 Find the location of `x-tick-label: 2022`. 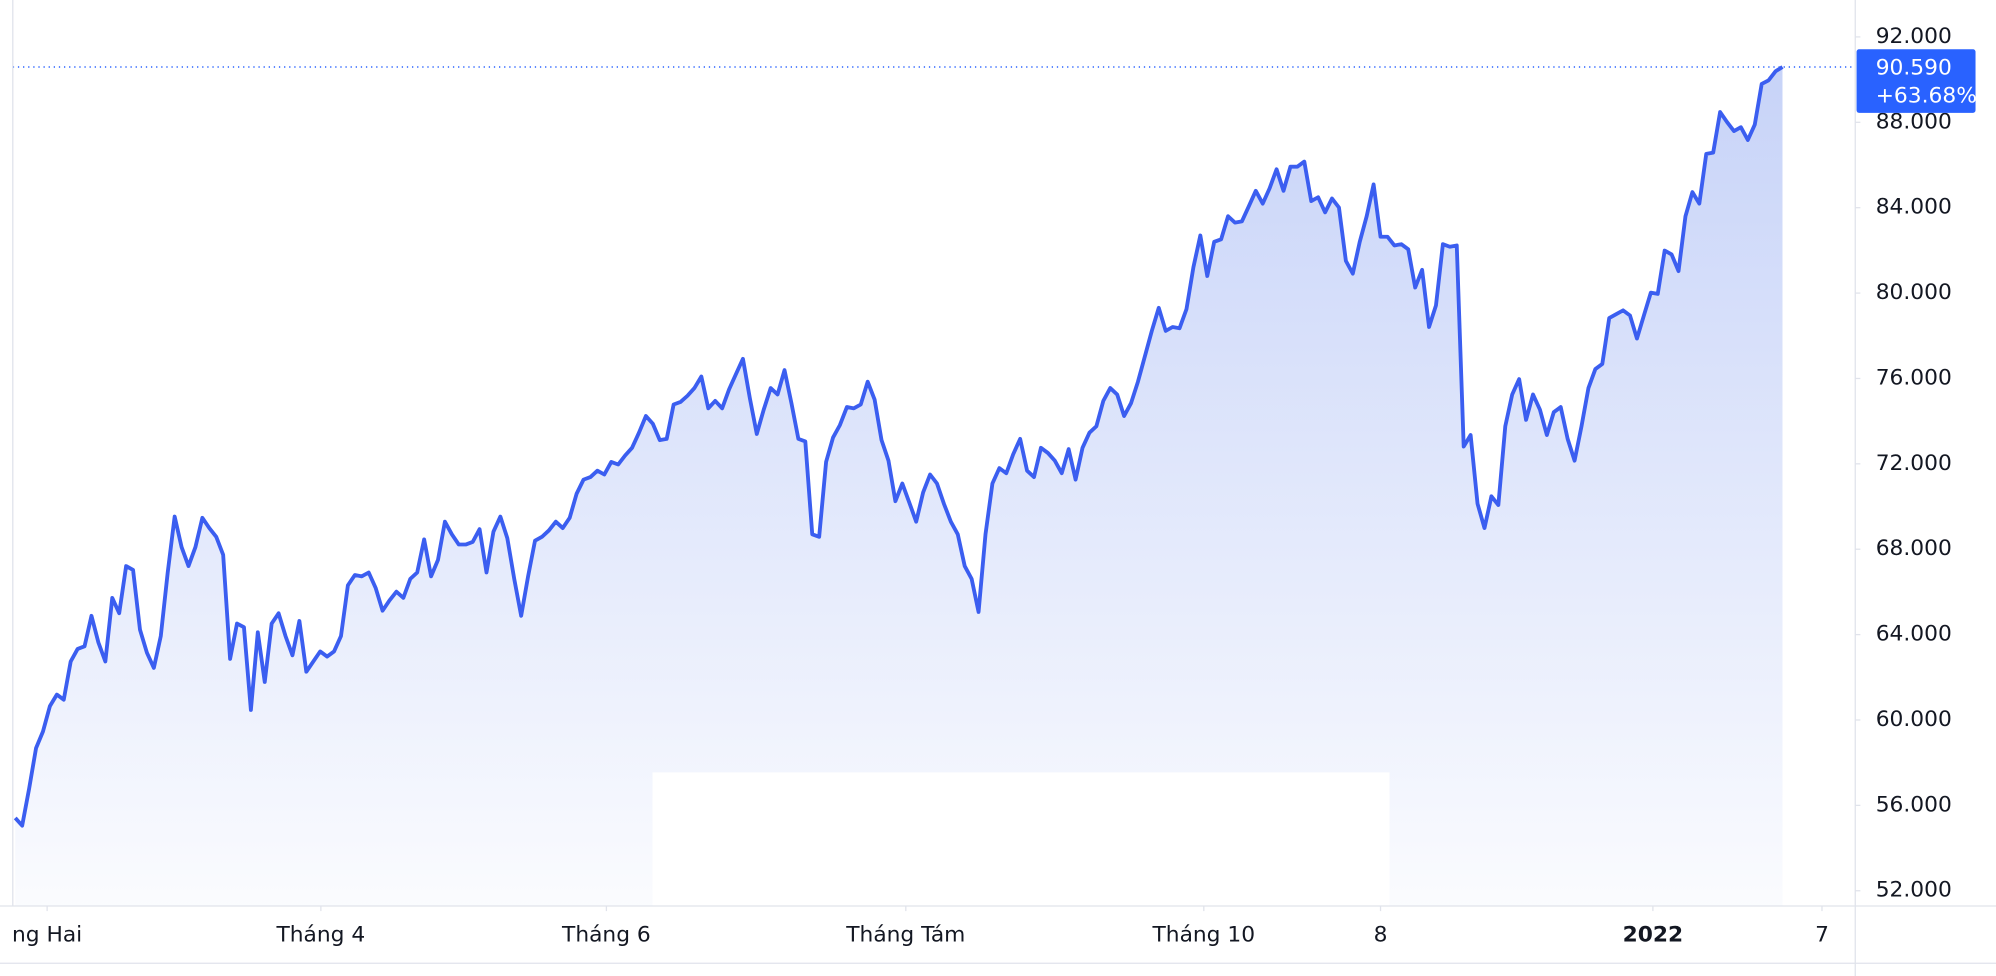

x-tick-label: 2022 is located at coordinates (1653, 934).